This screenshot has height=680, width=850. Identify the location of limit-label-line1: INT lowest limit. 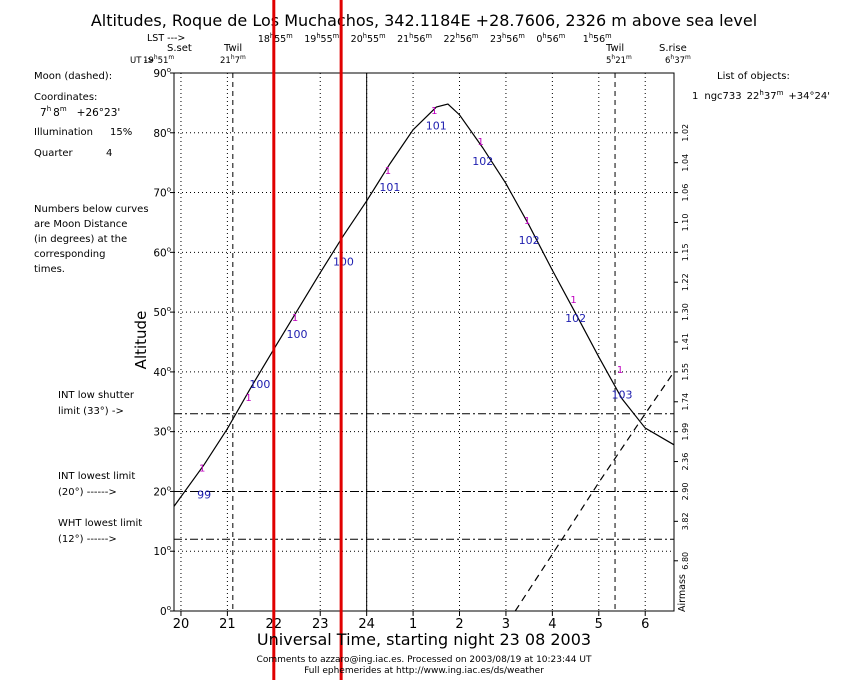
(96, 476).